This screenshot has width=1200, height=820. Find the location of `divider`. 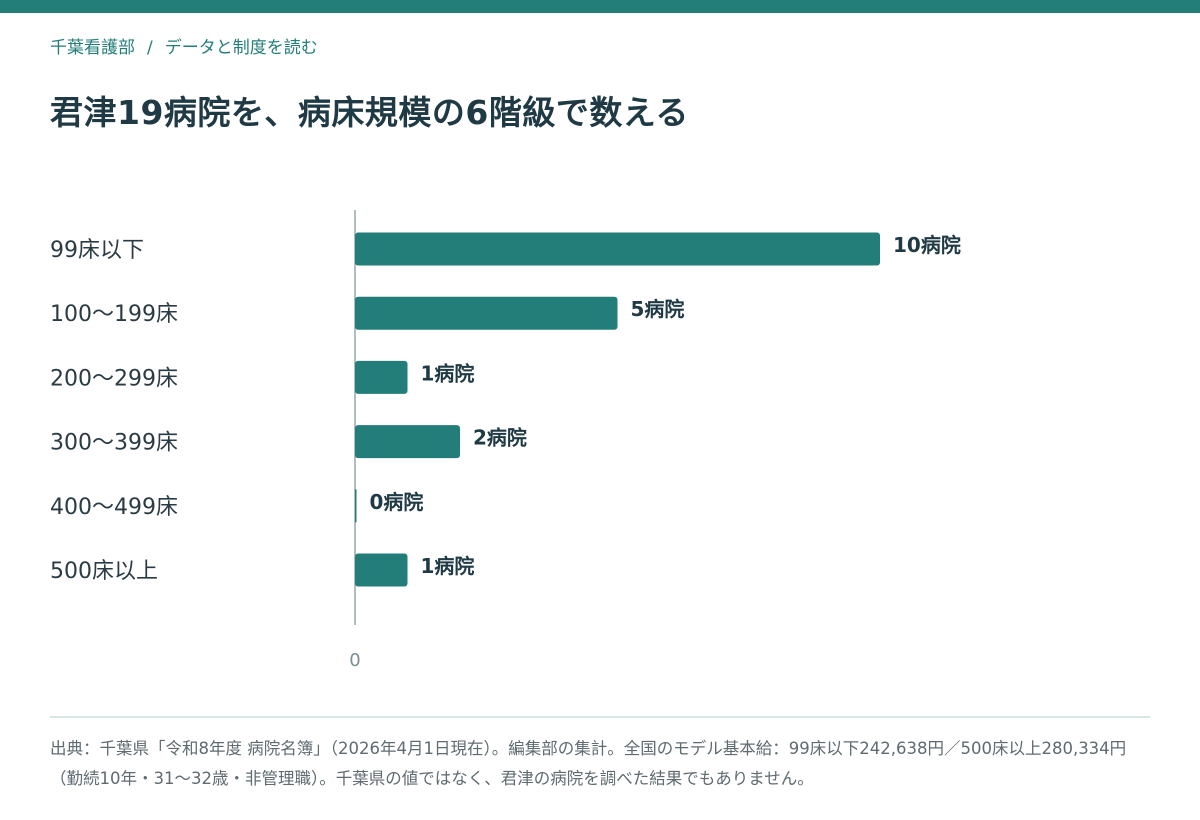

divider is located at coordinates (600, 717).